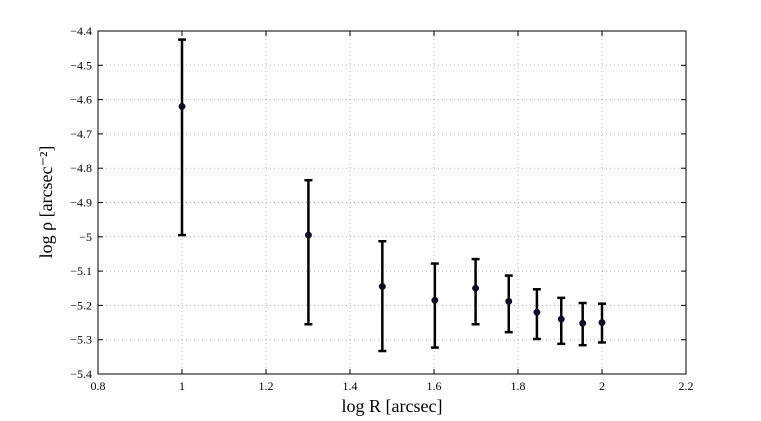  What do you see at coordinates (518, 386) in the screenshot?
I see `x-tick-label: 1.8` at bounding box center [518, 386].